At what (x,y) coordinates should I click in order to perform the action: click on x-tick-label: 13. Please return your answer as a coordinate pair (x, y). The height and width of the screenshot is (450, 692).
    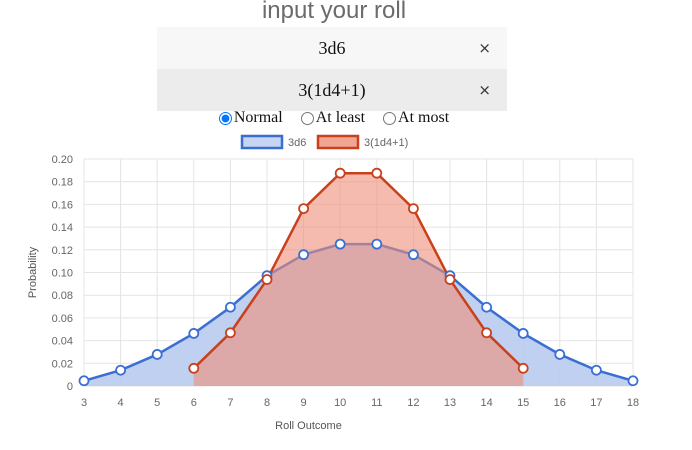
    Looking at the image, I should click on (450, 403).